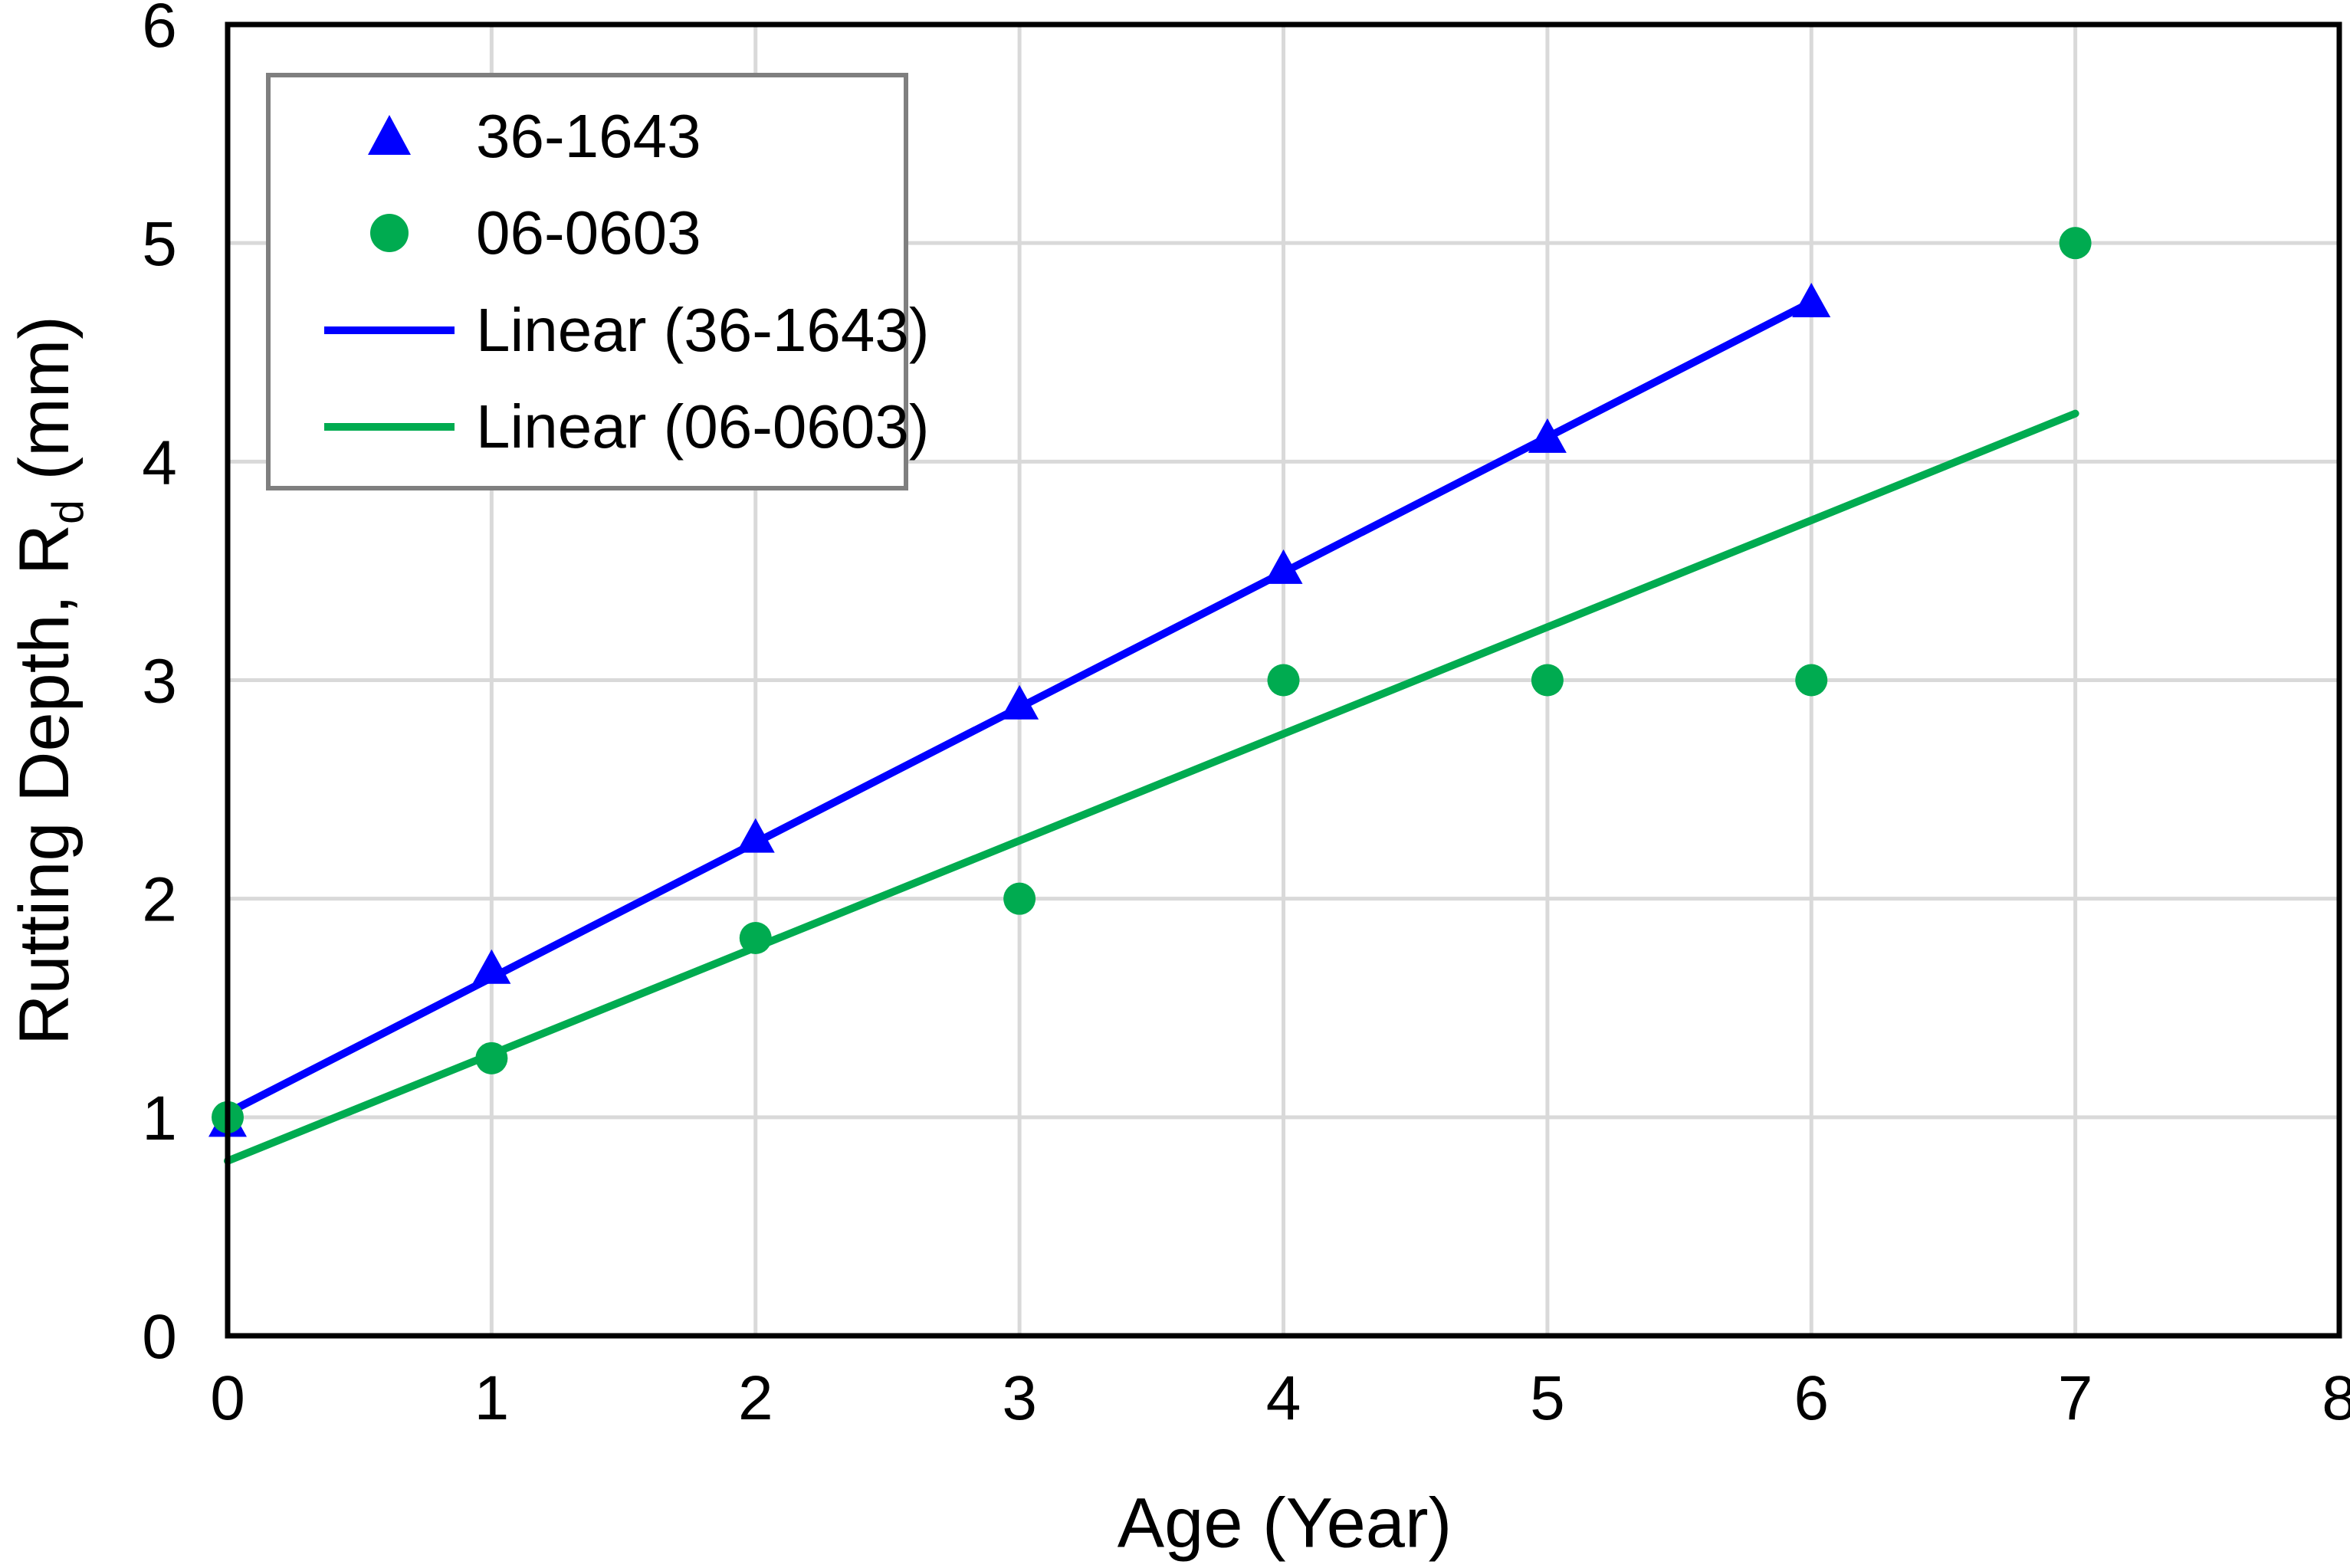  I want to click on y-tick-label: 6, so click(159, 30).